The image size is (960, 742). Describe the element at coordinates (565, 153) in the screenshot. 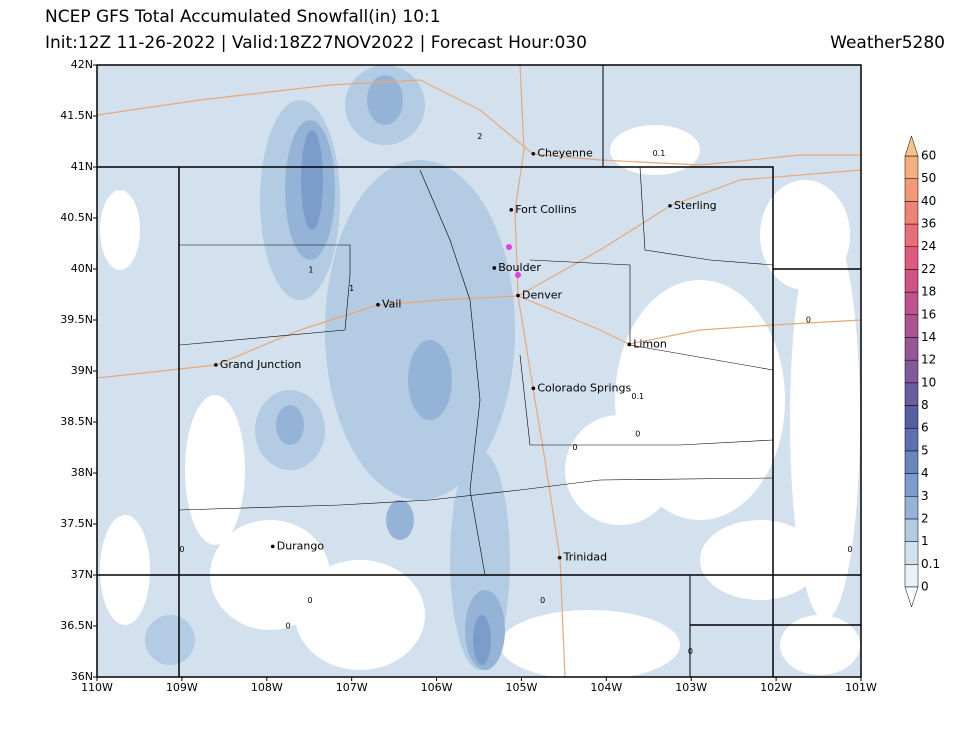

I see `city-label: Cheyenne` at that location.